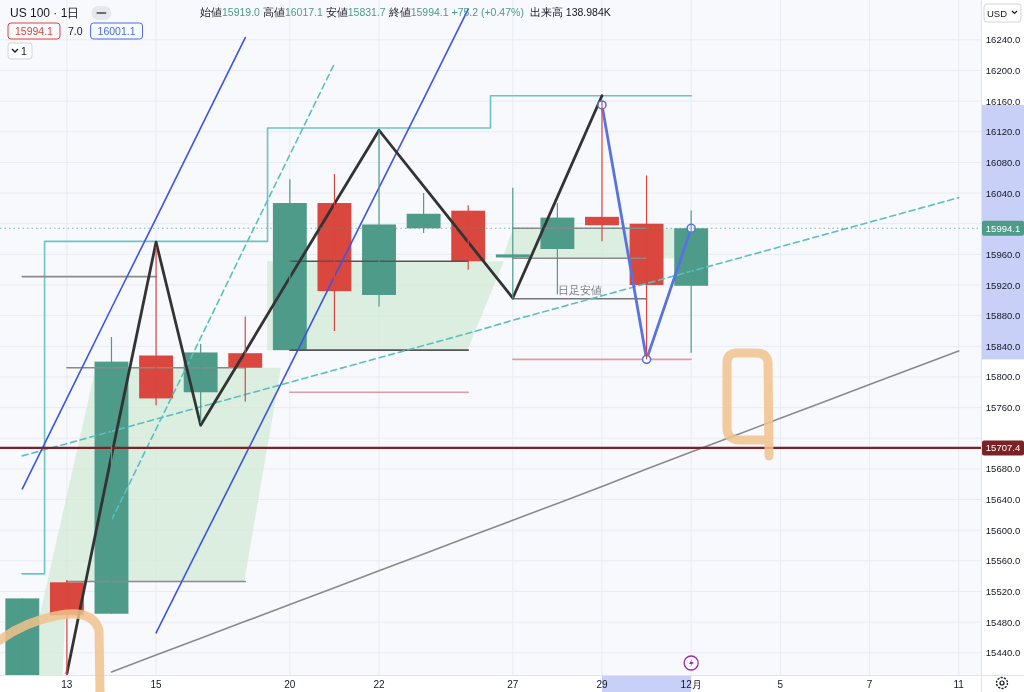  Describe the element at coordinates (513, 684) in the screenshot. I see `x-tick-label: 27` at that location.